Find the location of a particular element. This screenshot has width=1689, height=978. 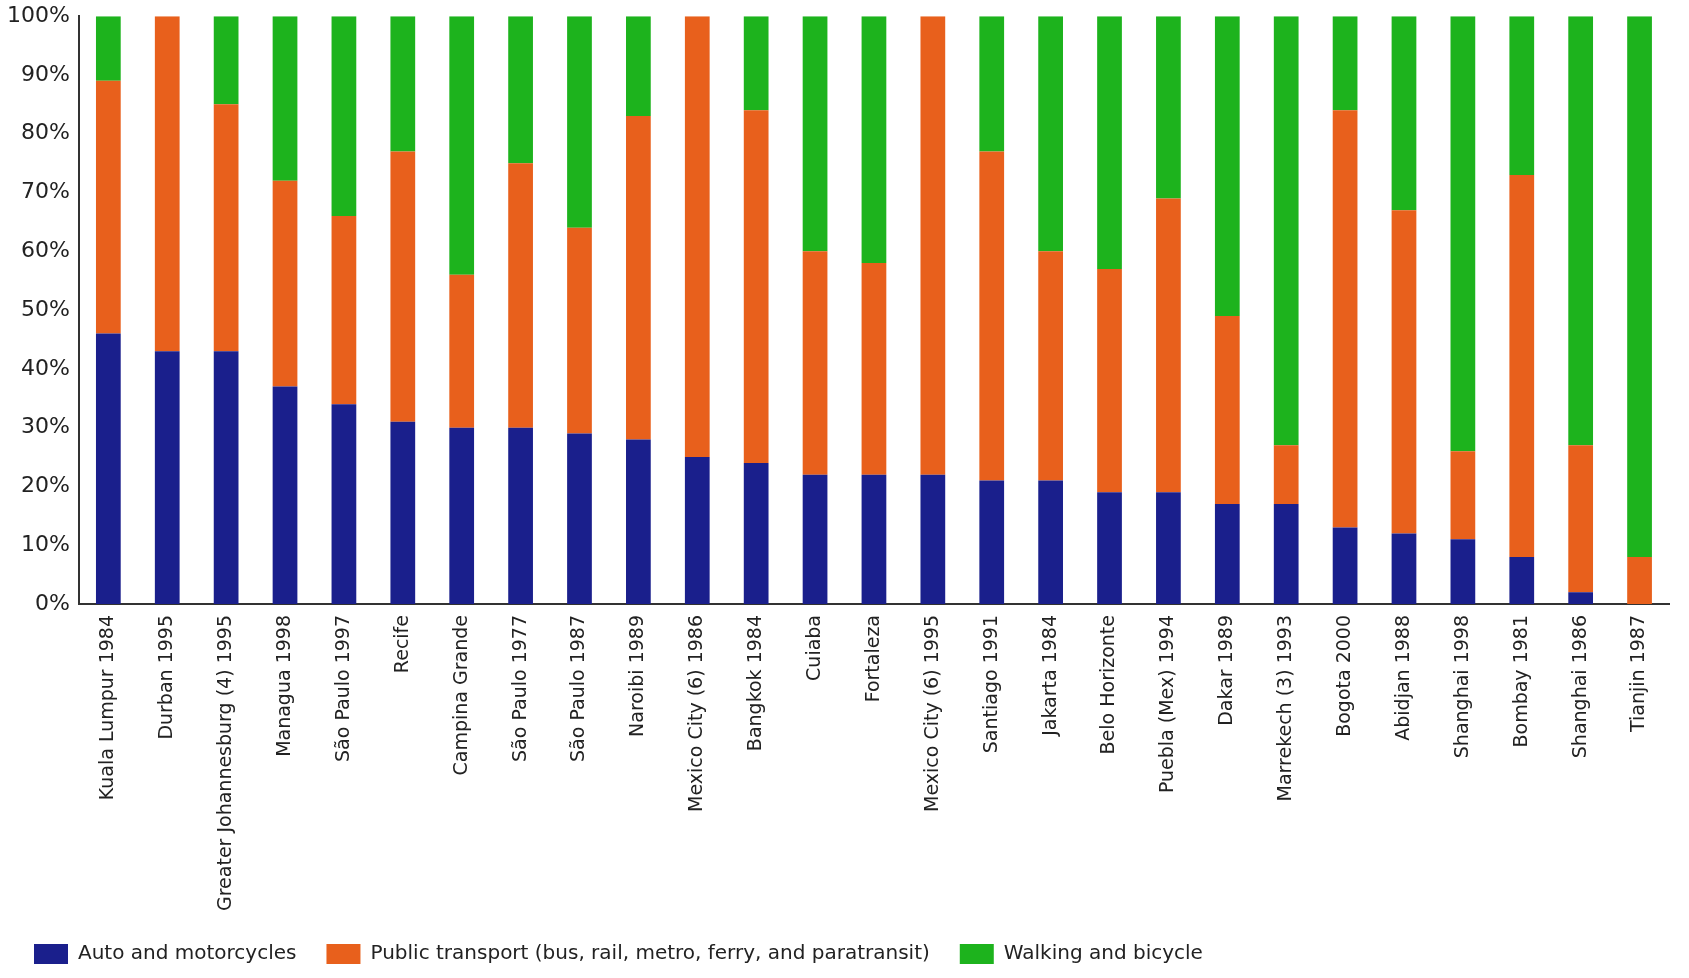

x-tick-label: Marrekech (3) 1993 is located at coordinates (1284, 708).